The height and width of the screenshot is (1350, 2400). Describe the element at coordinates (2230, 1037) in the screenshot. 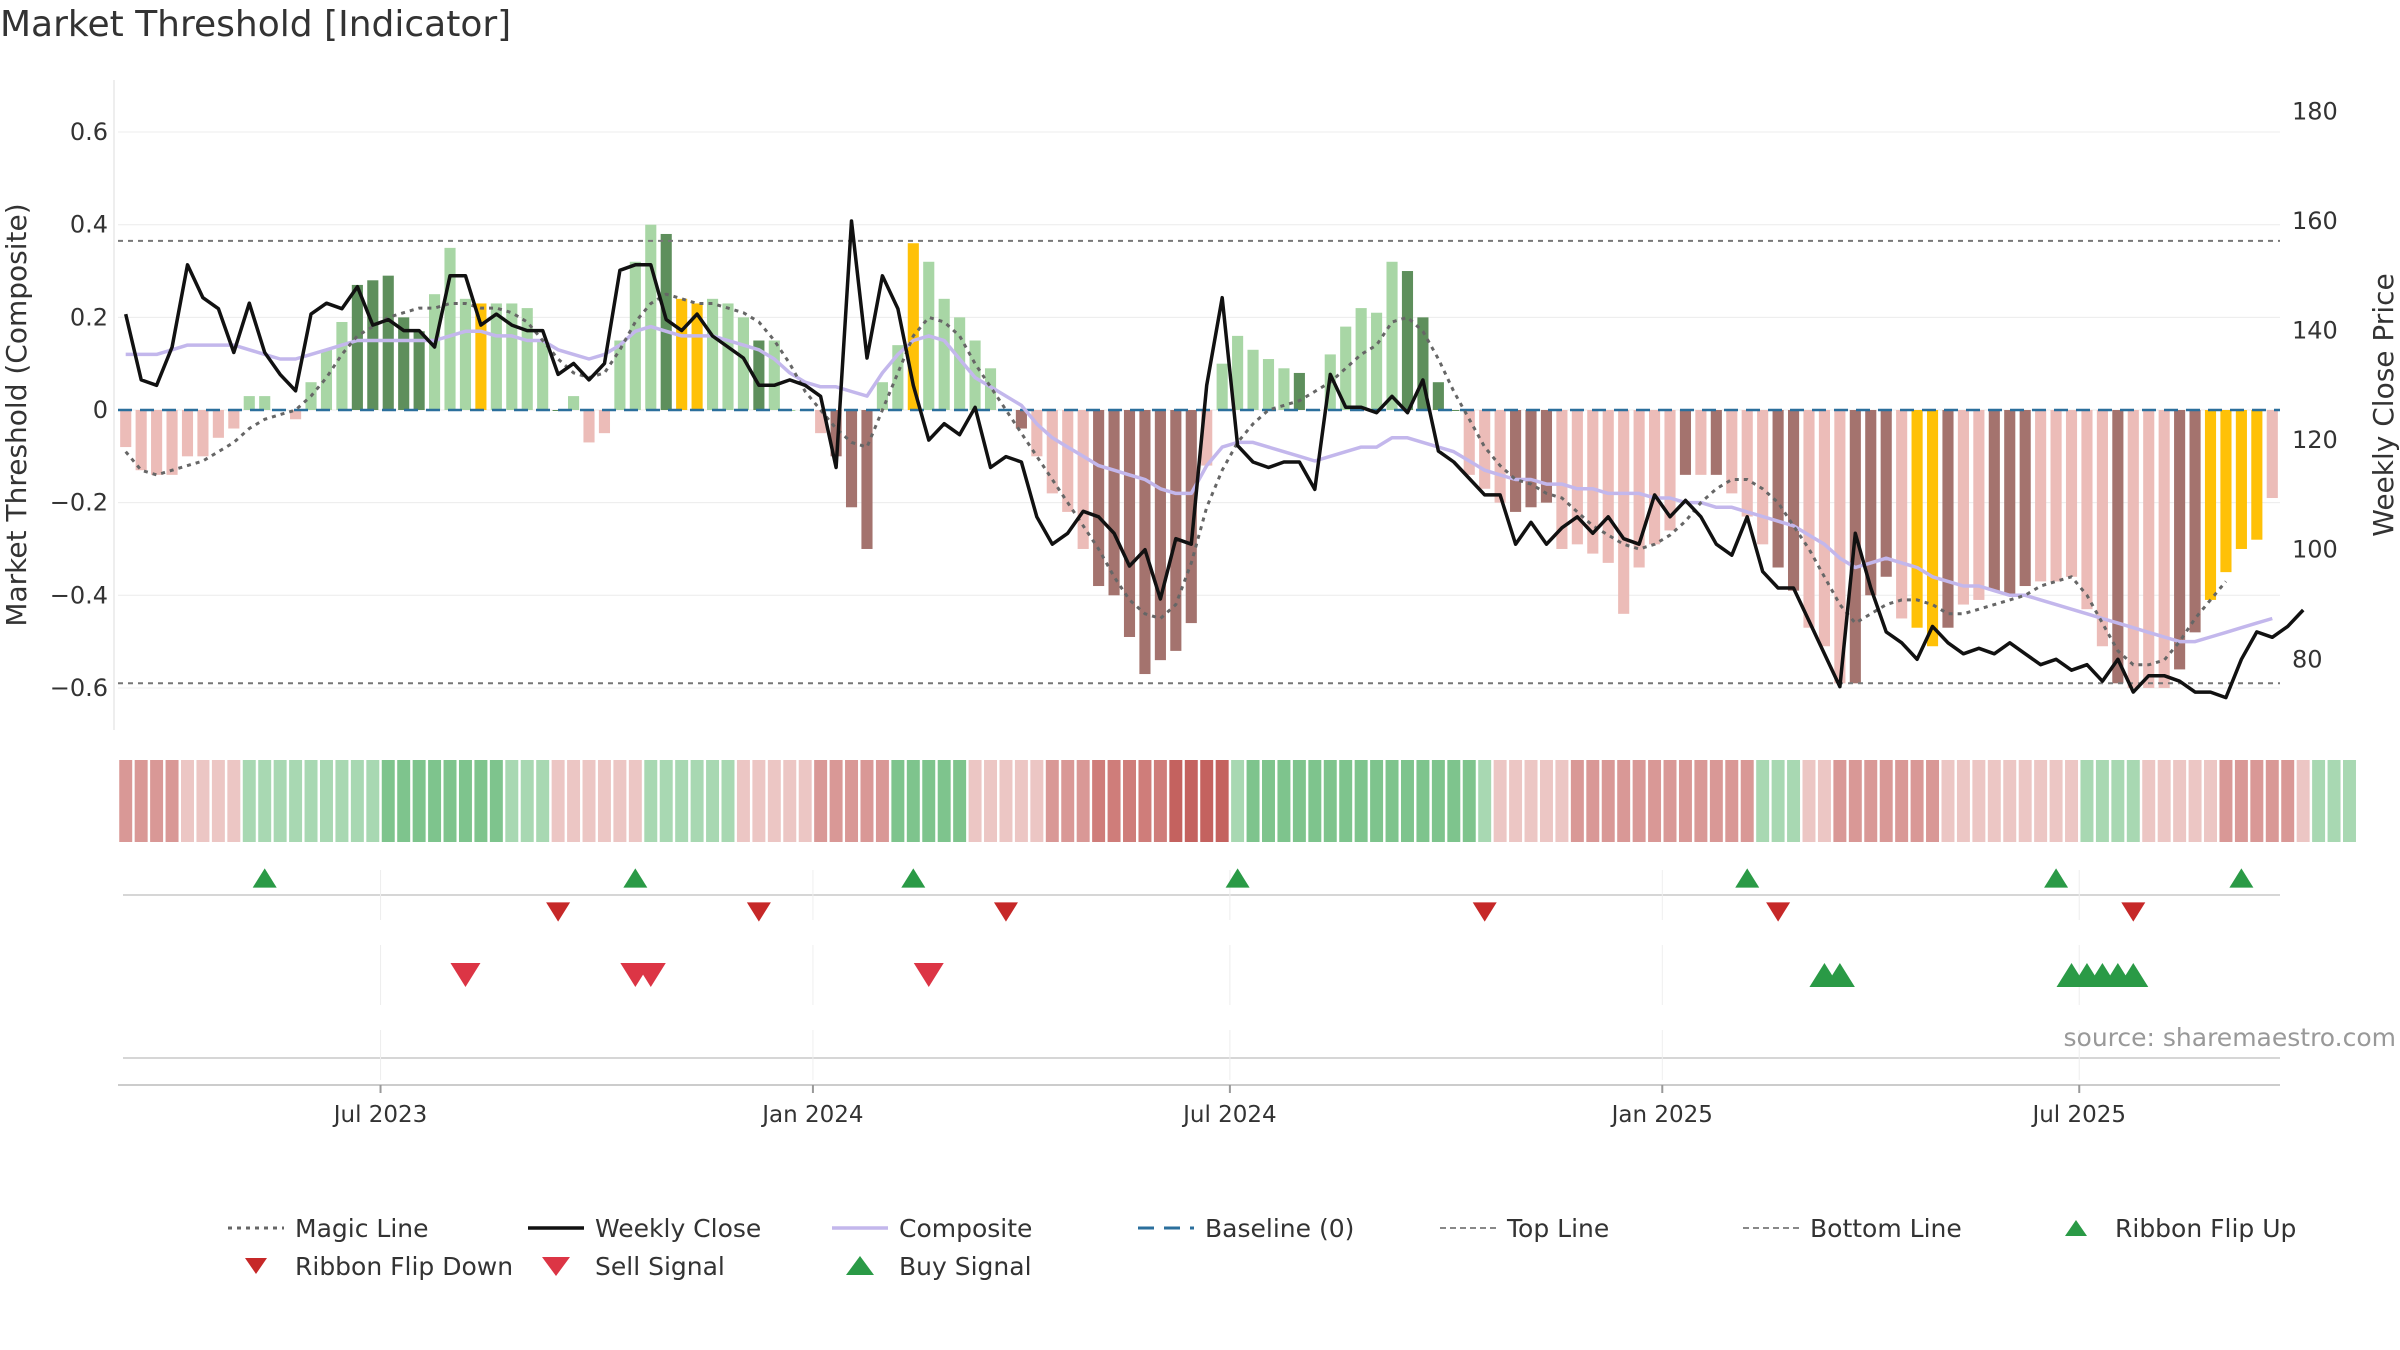

I see `source-credit: source: sharemaestro.com` at that location.